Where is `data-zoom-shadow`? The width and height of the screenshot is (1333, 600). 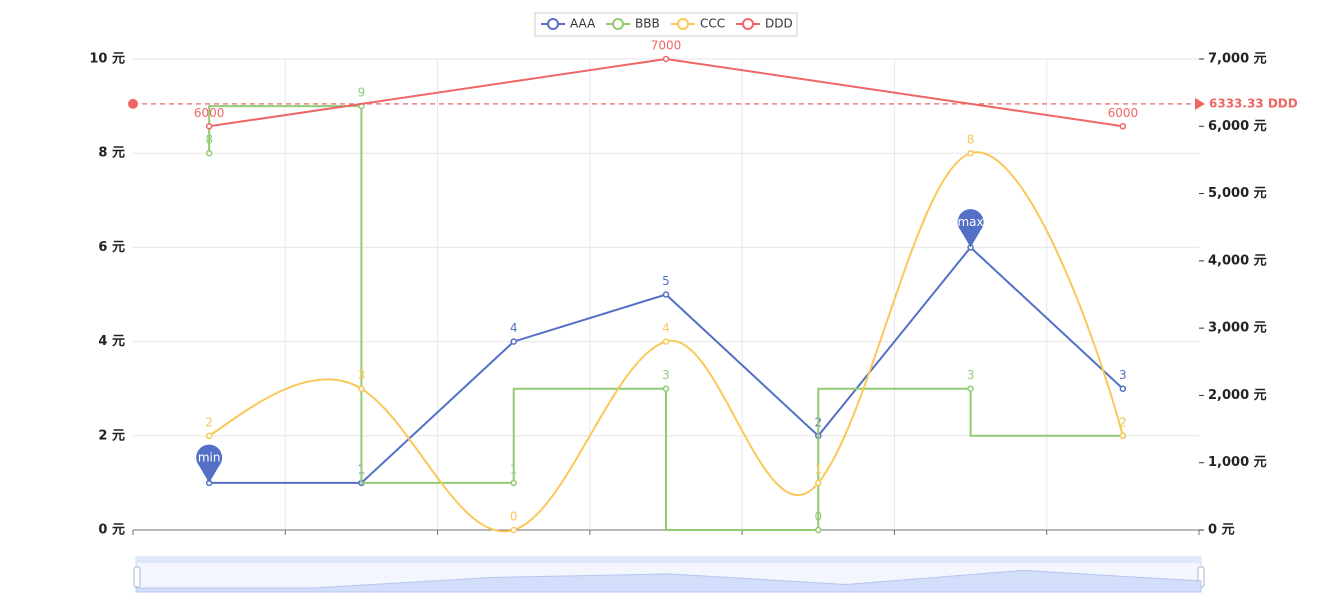 data-zoom-shadow is located at coordinates (668, 581).